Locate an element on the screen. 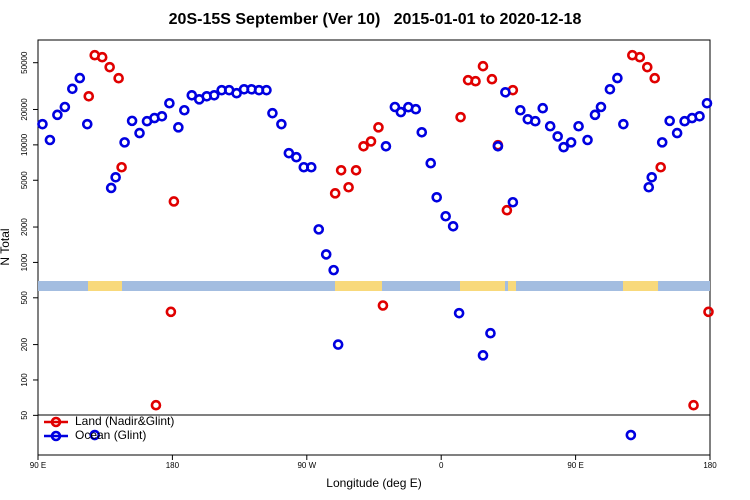  x-axis-label: Longitude (deg E) is located at coordinates (373, 483).